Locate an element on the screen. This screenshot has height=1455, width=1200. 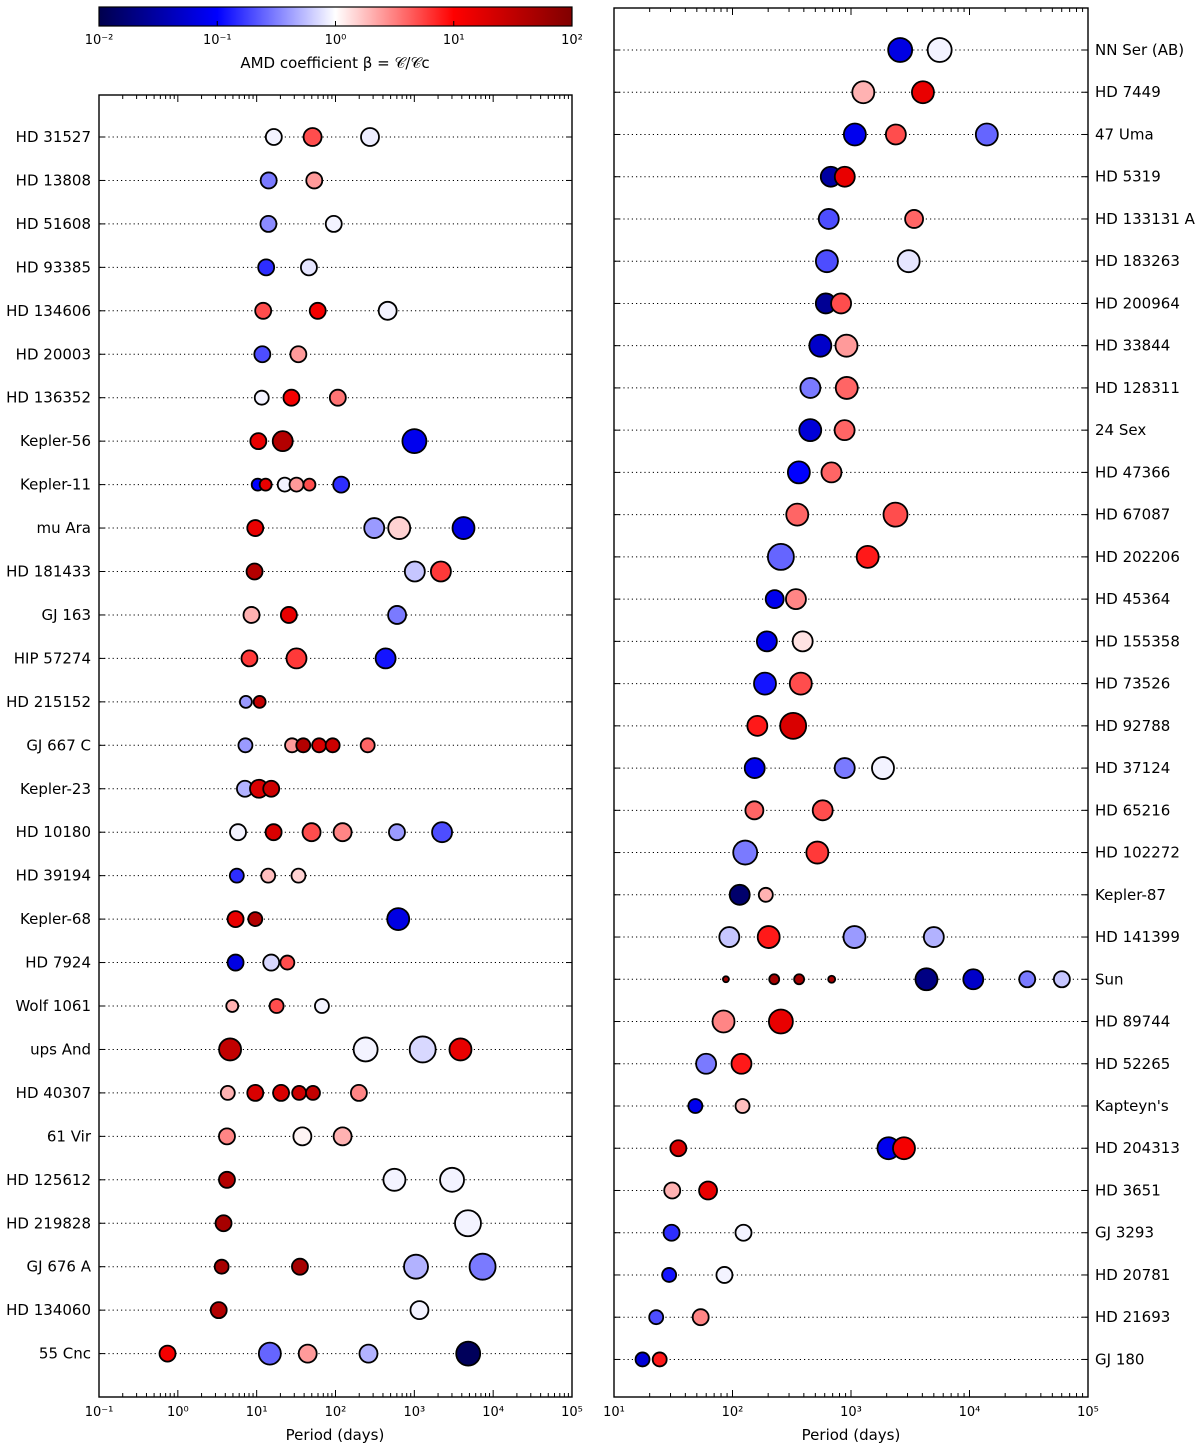
system-label: Wolf 1061 is located at coordinates (53, 1006).